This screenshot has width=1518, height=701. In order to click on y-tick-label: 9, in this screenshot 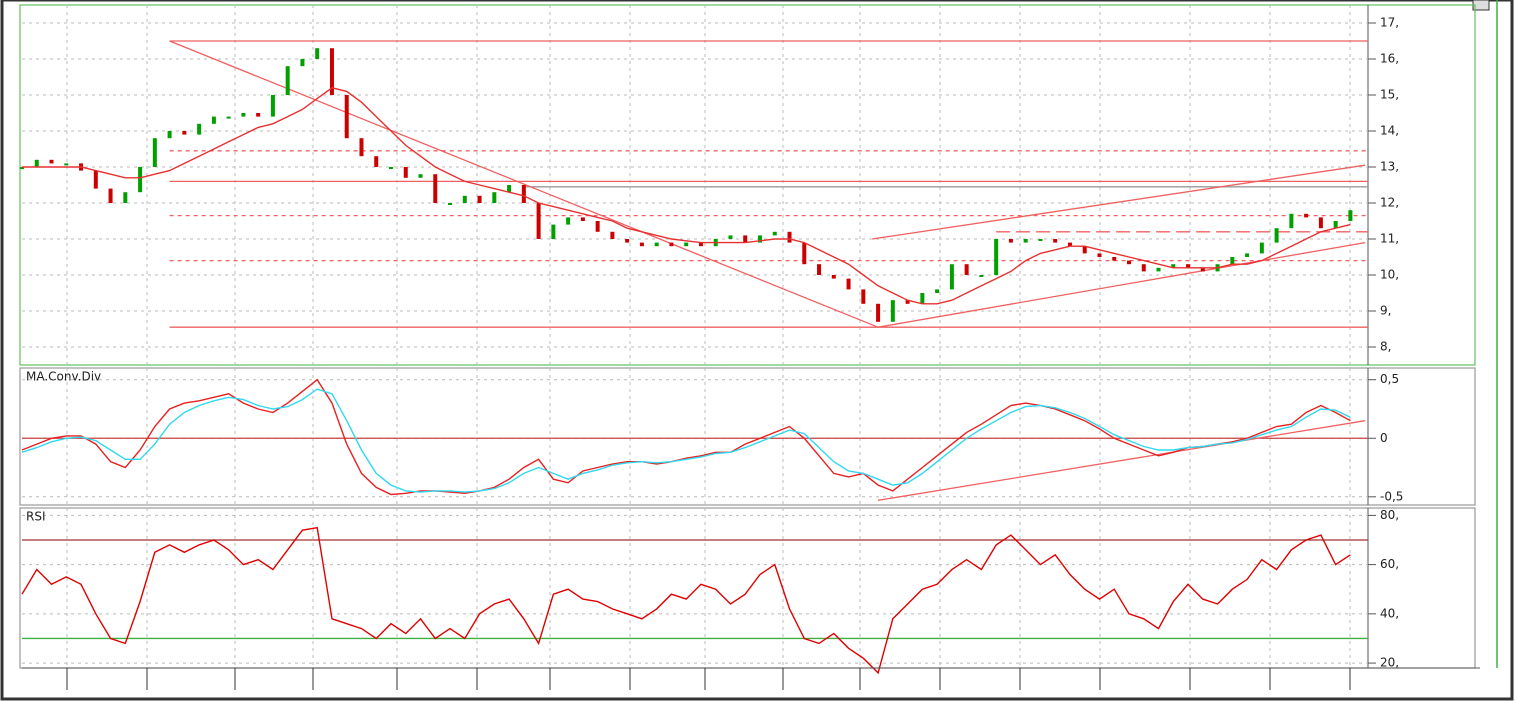, I will do `click(1385, 311)`.